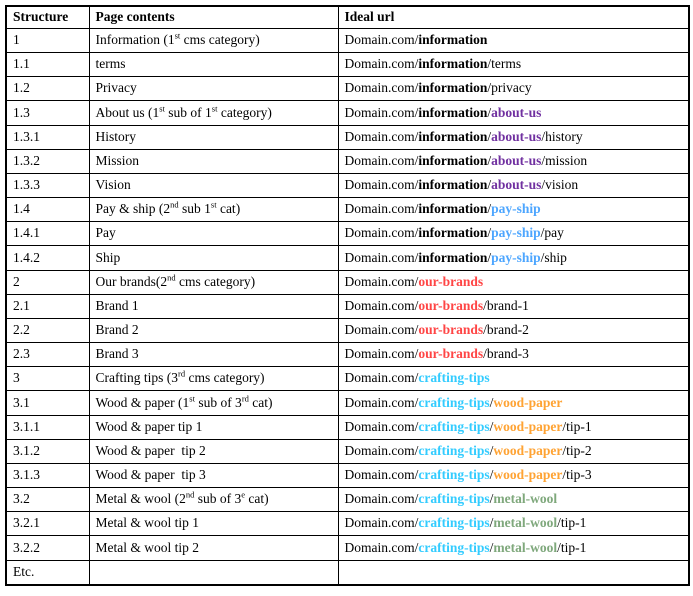 The width and height of the screenshot is (693, 596). What do you see at coordinates (127, 112) in the screenshot?
I see `contents-text: About us (1` at bounding box center [127, 112].